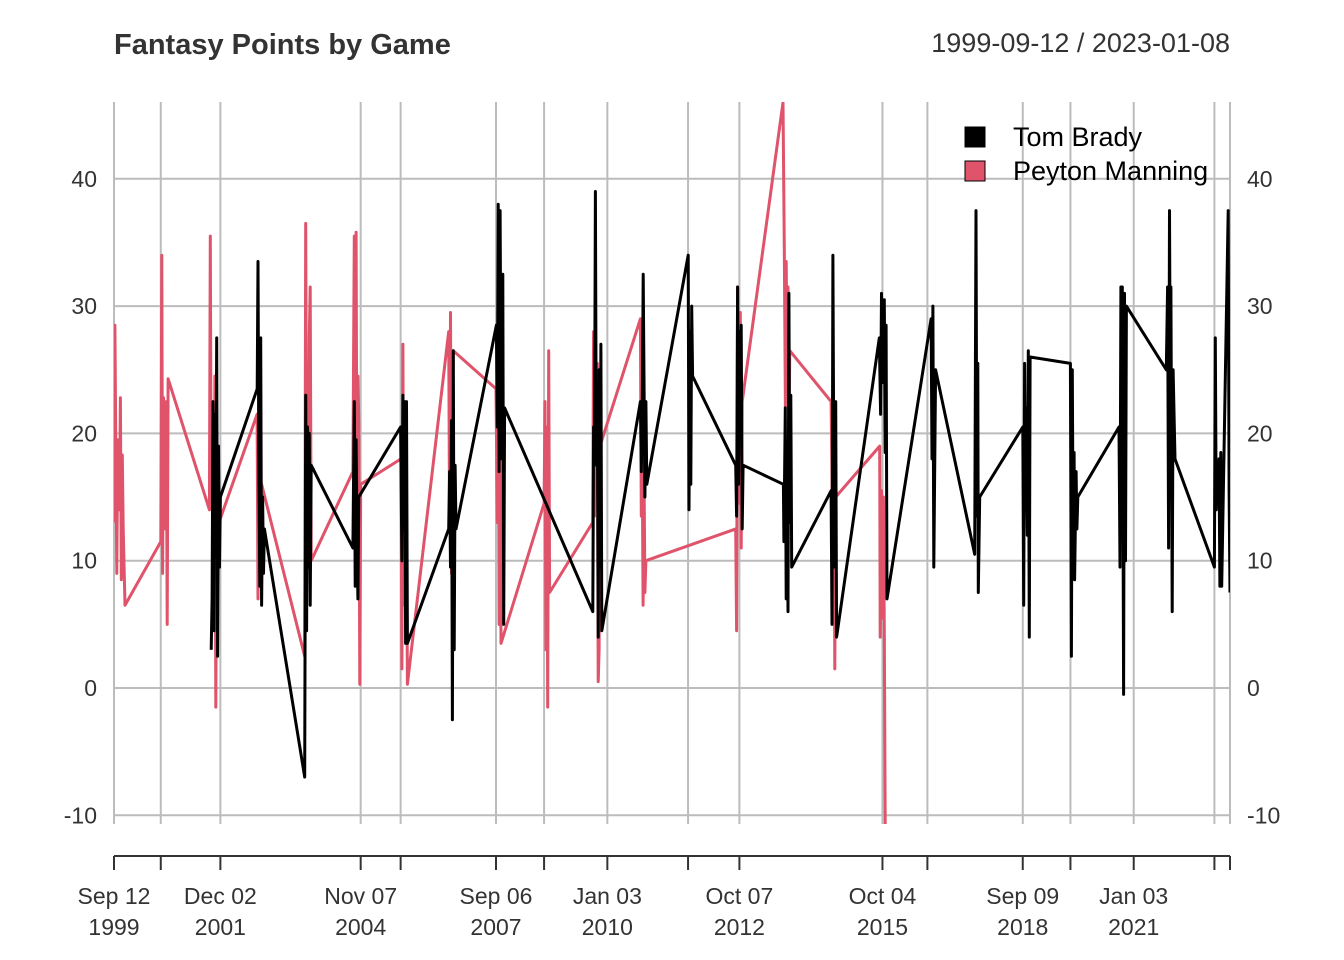  What do you see at coordinates (1022, 896) in the screenshot?
I see `x-tick-label: Sep 09` at bounding box center [1022, 896].